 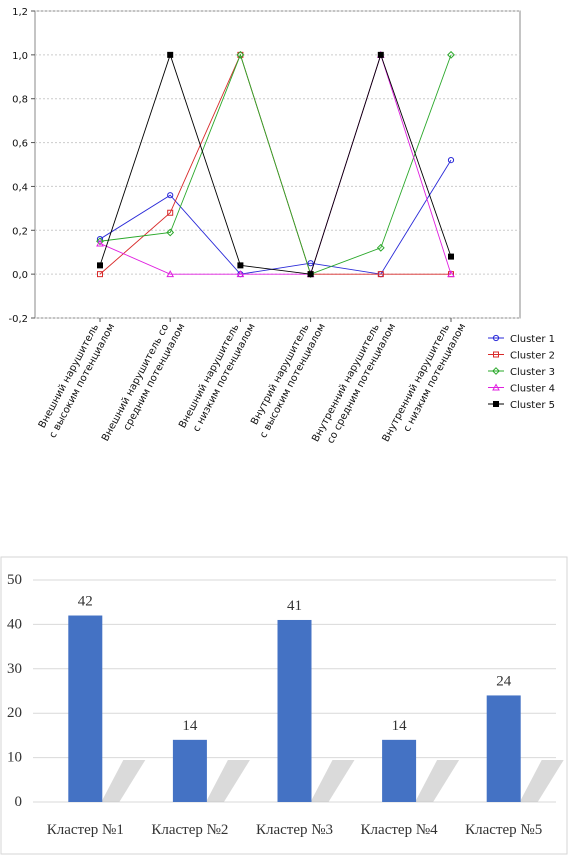 What do you see at coordinates (14, 758) in the screenshot?
I see `y-tick-label: 10` at bounding box center [14, 758].